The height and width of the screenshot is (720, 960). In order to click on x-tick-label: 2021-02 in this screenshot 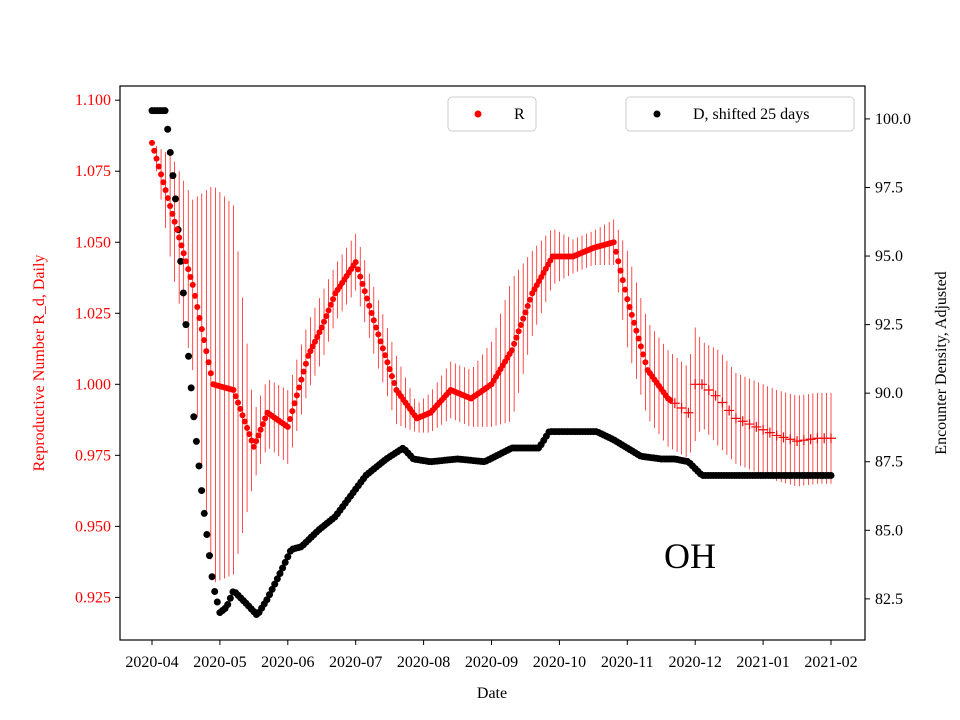, I will do `click(830, 662)`.